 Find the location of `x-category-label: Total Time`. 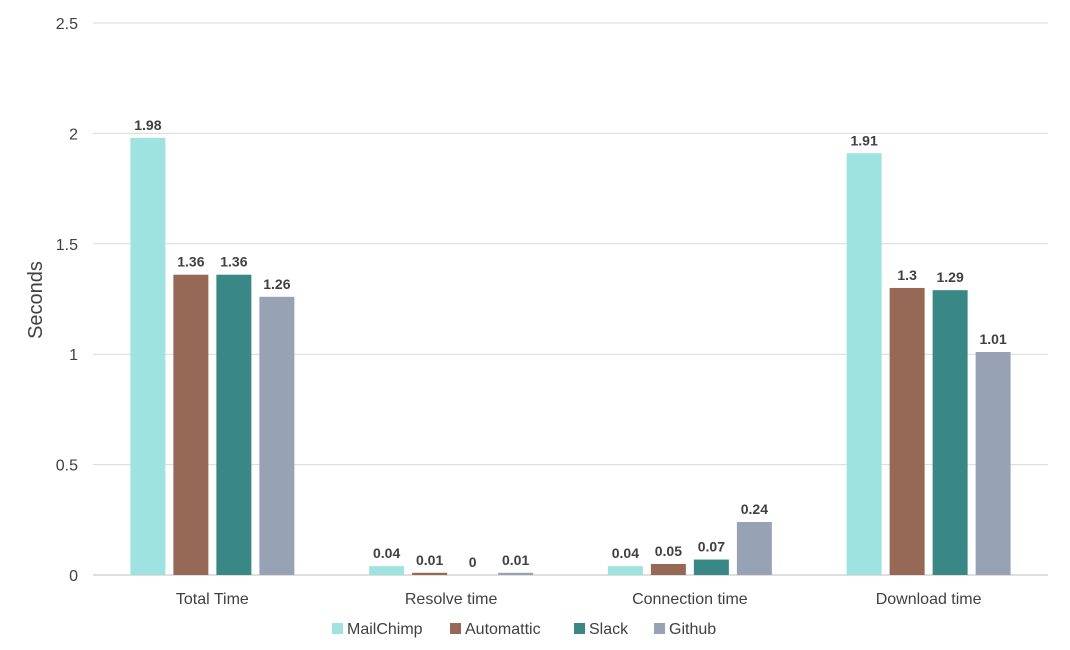

x-category-label: Total Time is located at coordinates (212, 599).